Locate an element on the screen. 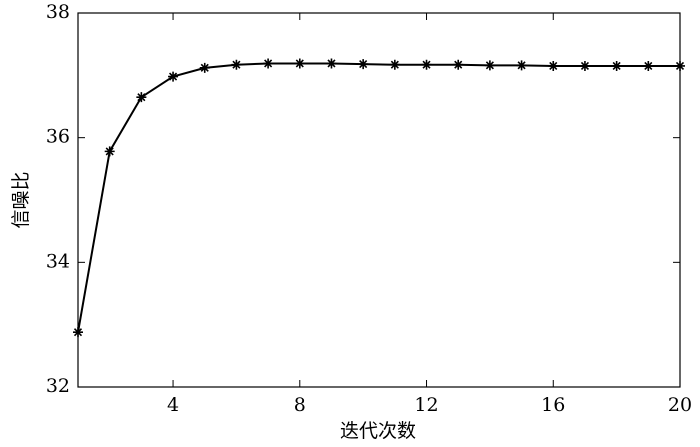 The width and height of the screenshot is (700, 447). x-tick-label: 20 is located at coordinates (680, 405).